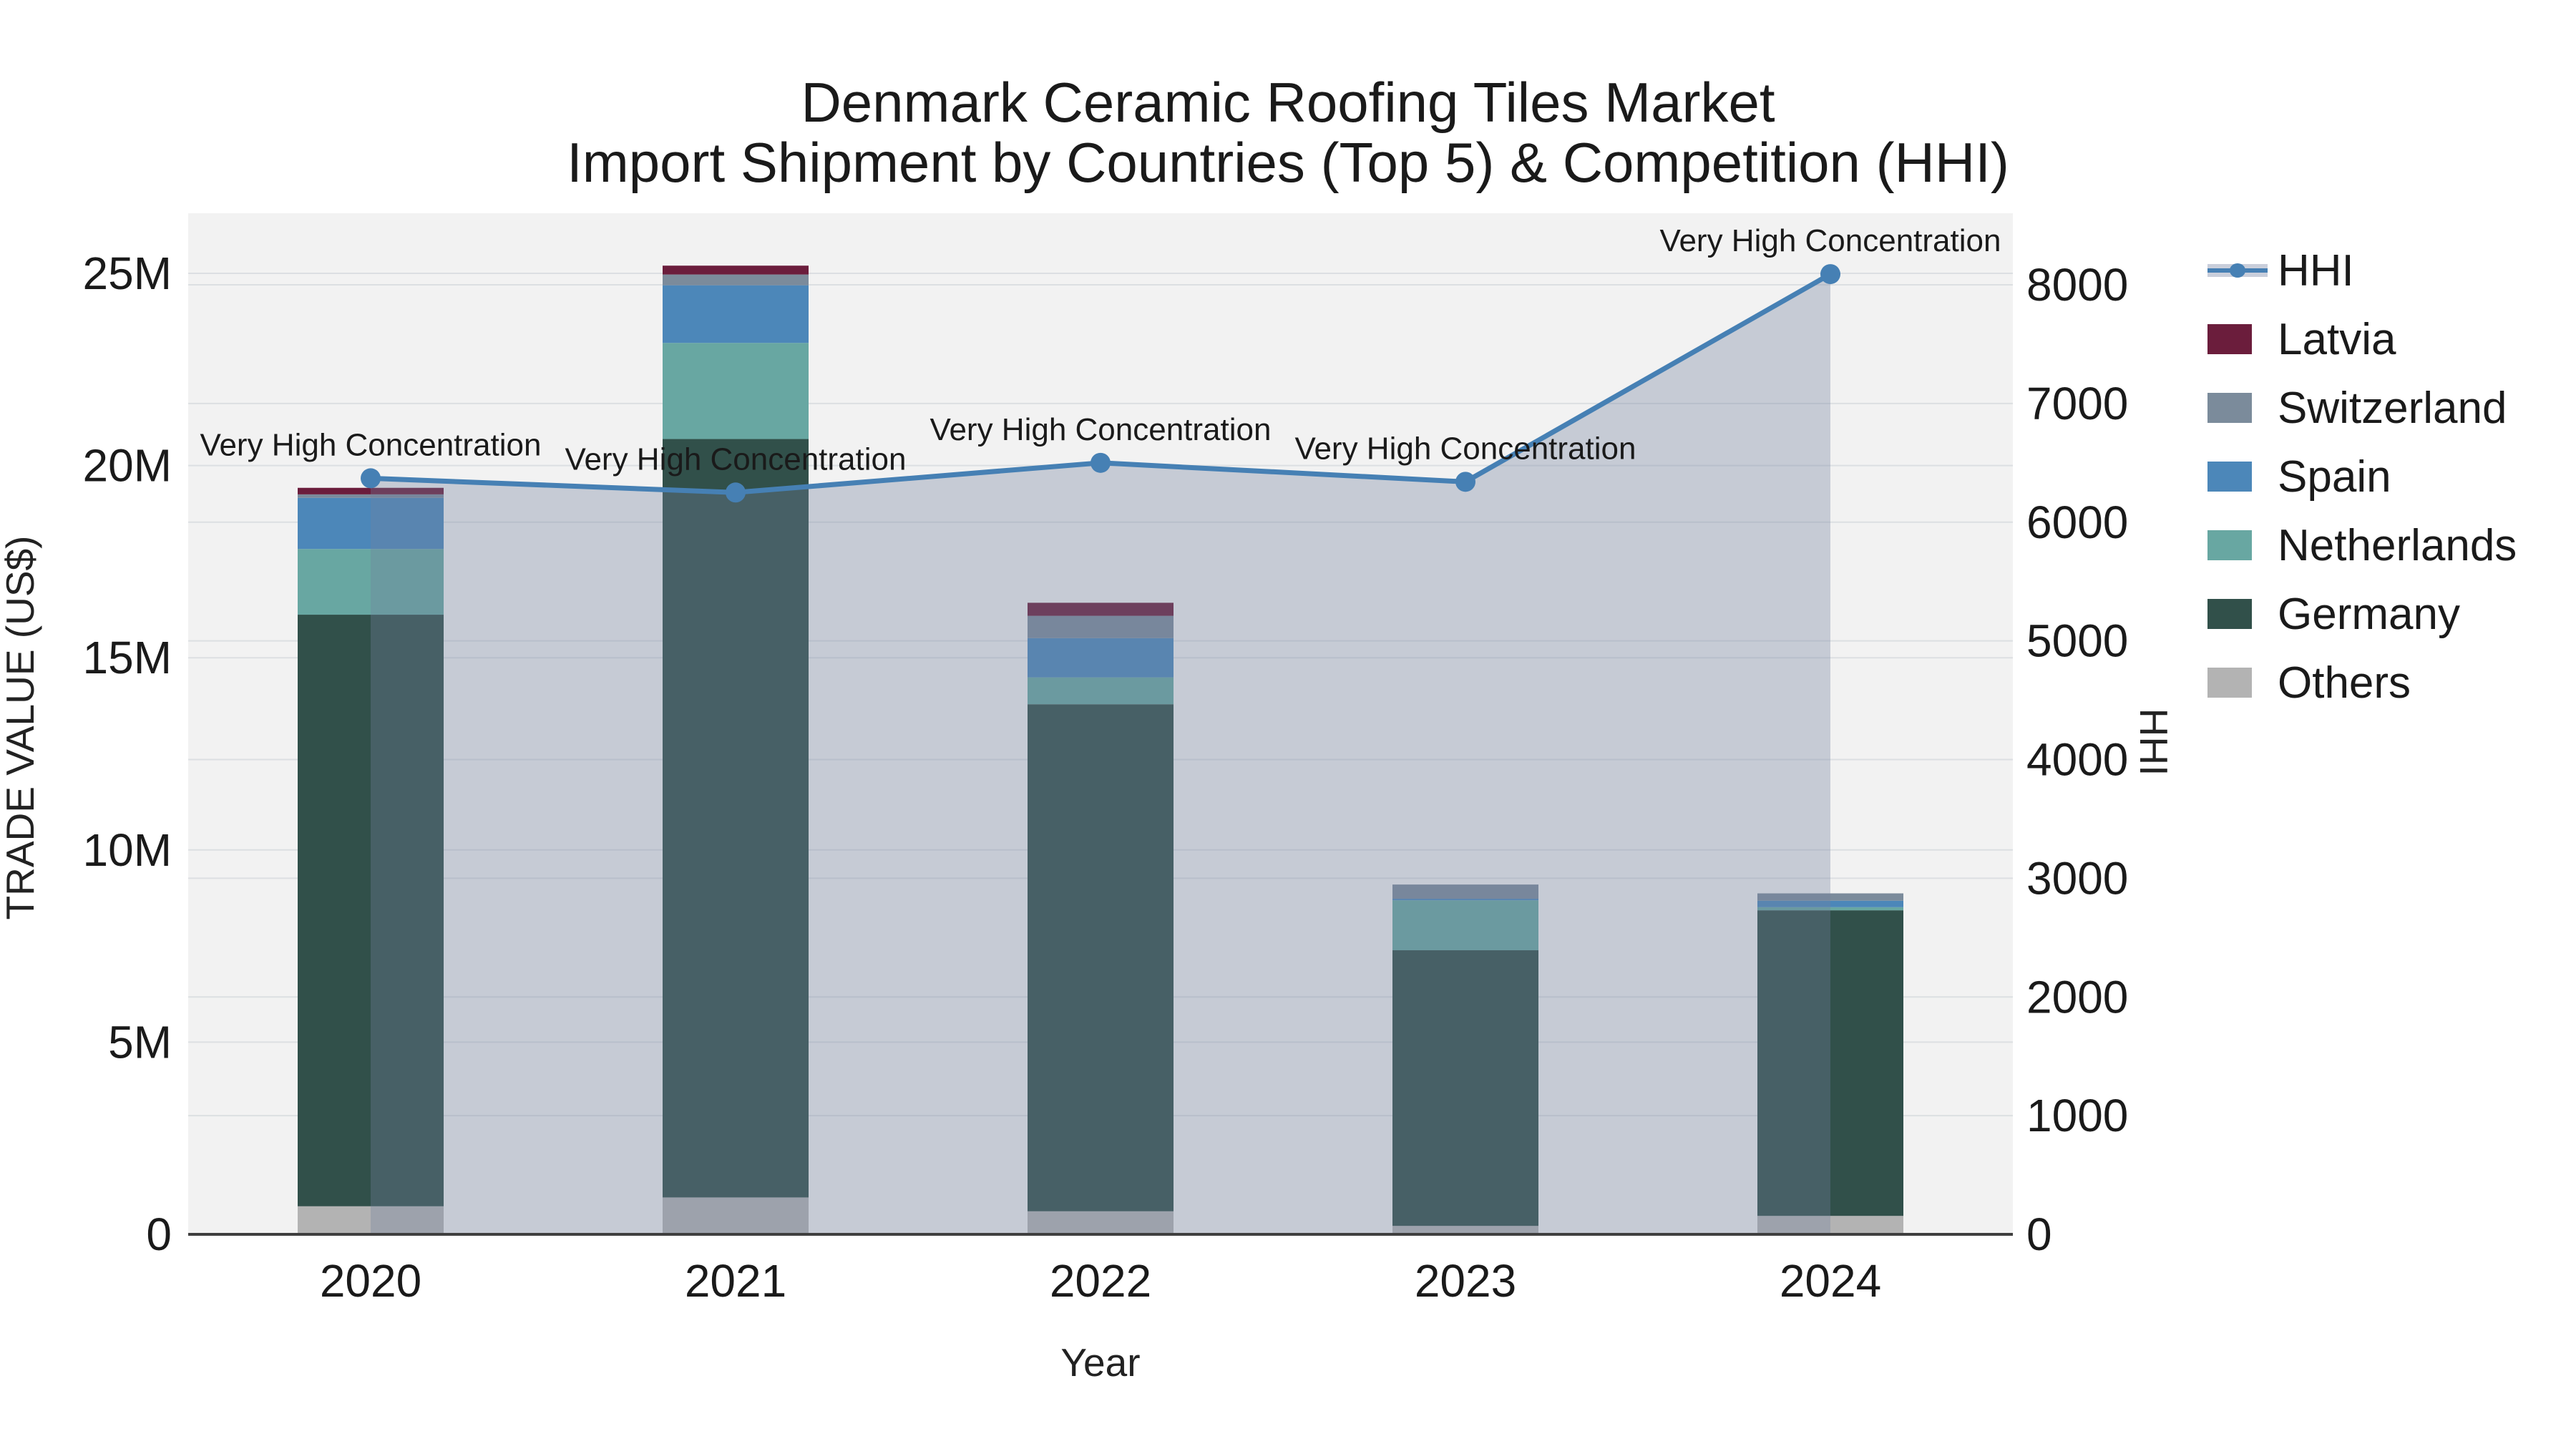  What do you see at coordinates (371, 478) in the screenshot?
I see `hhi-marker-2020` at bounding box center [371, 478].